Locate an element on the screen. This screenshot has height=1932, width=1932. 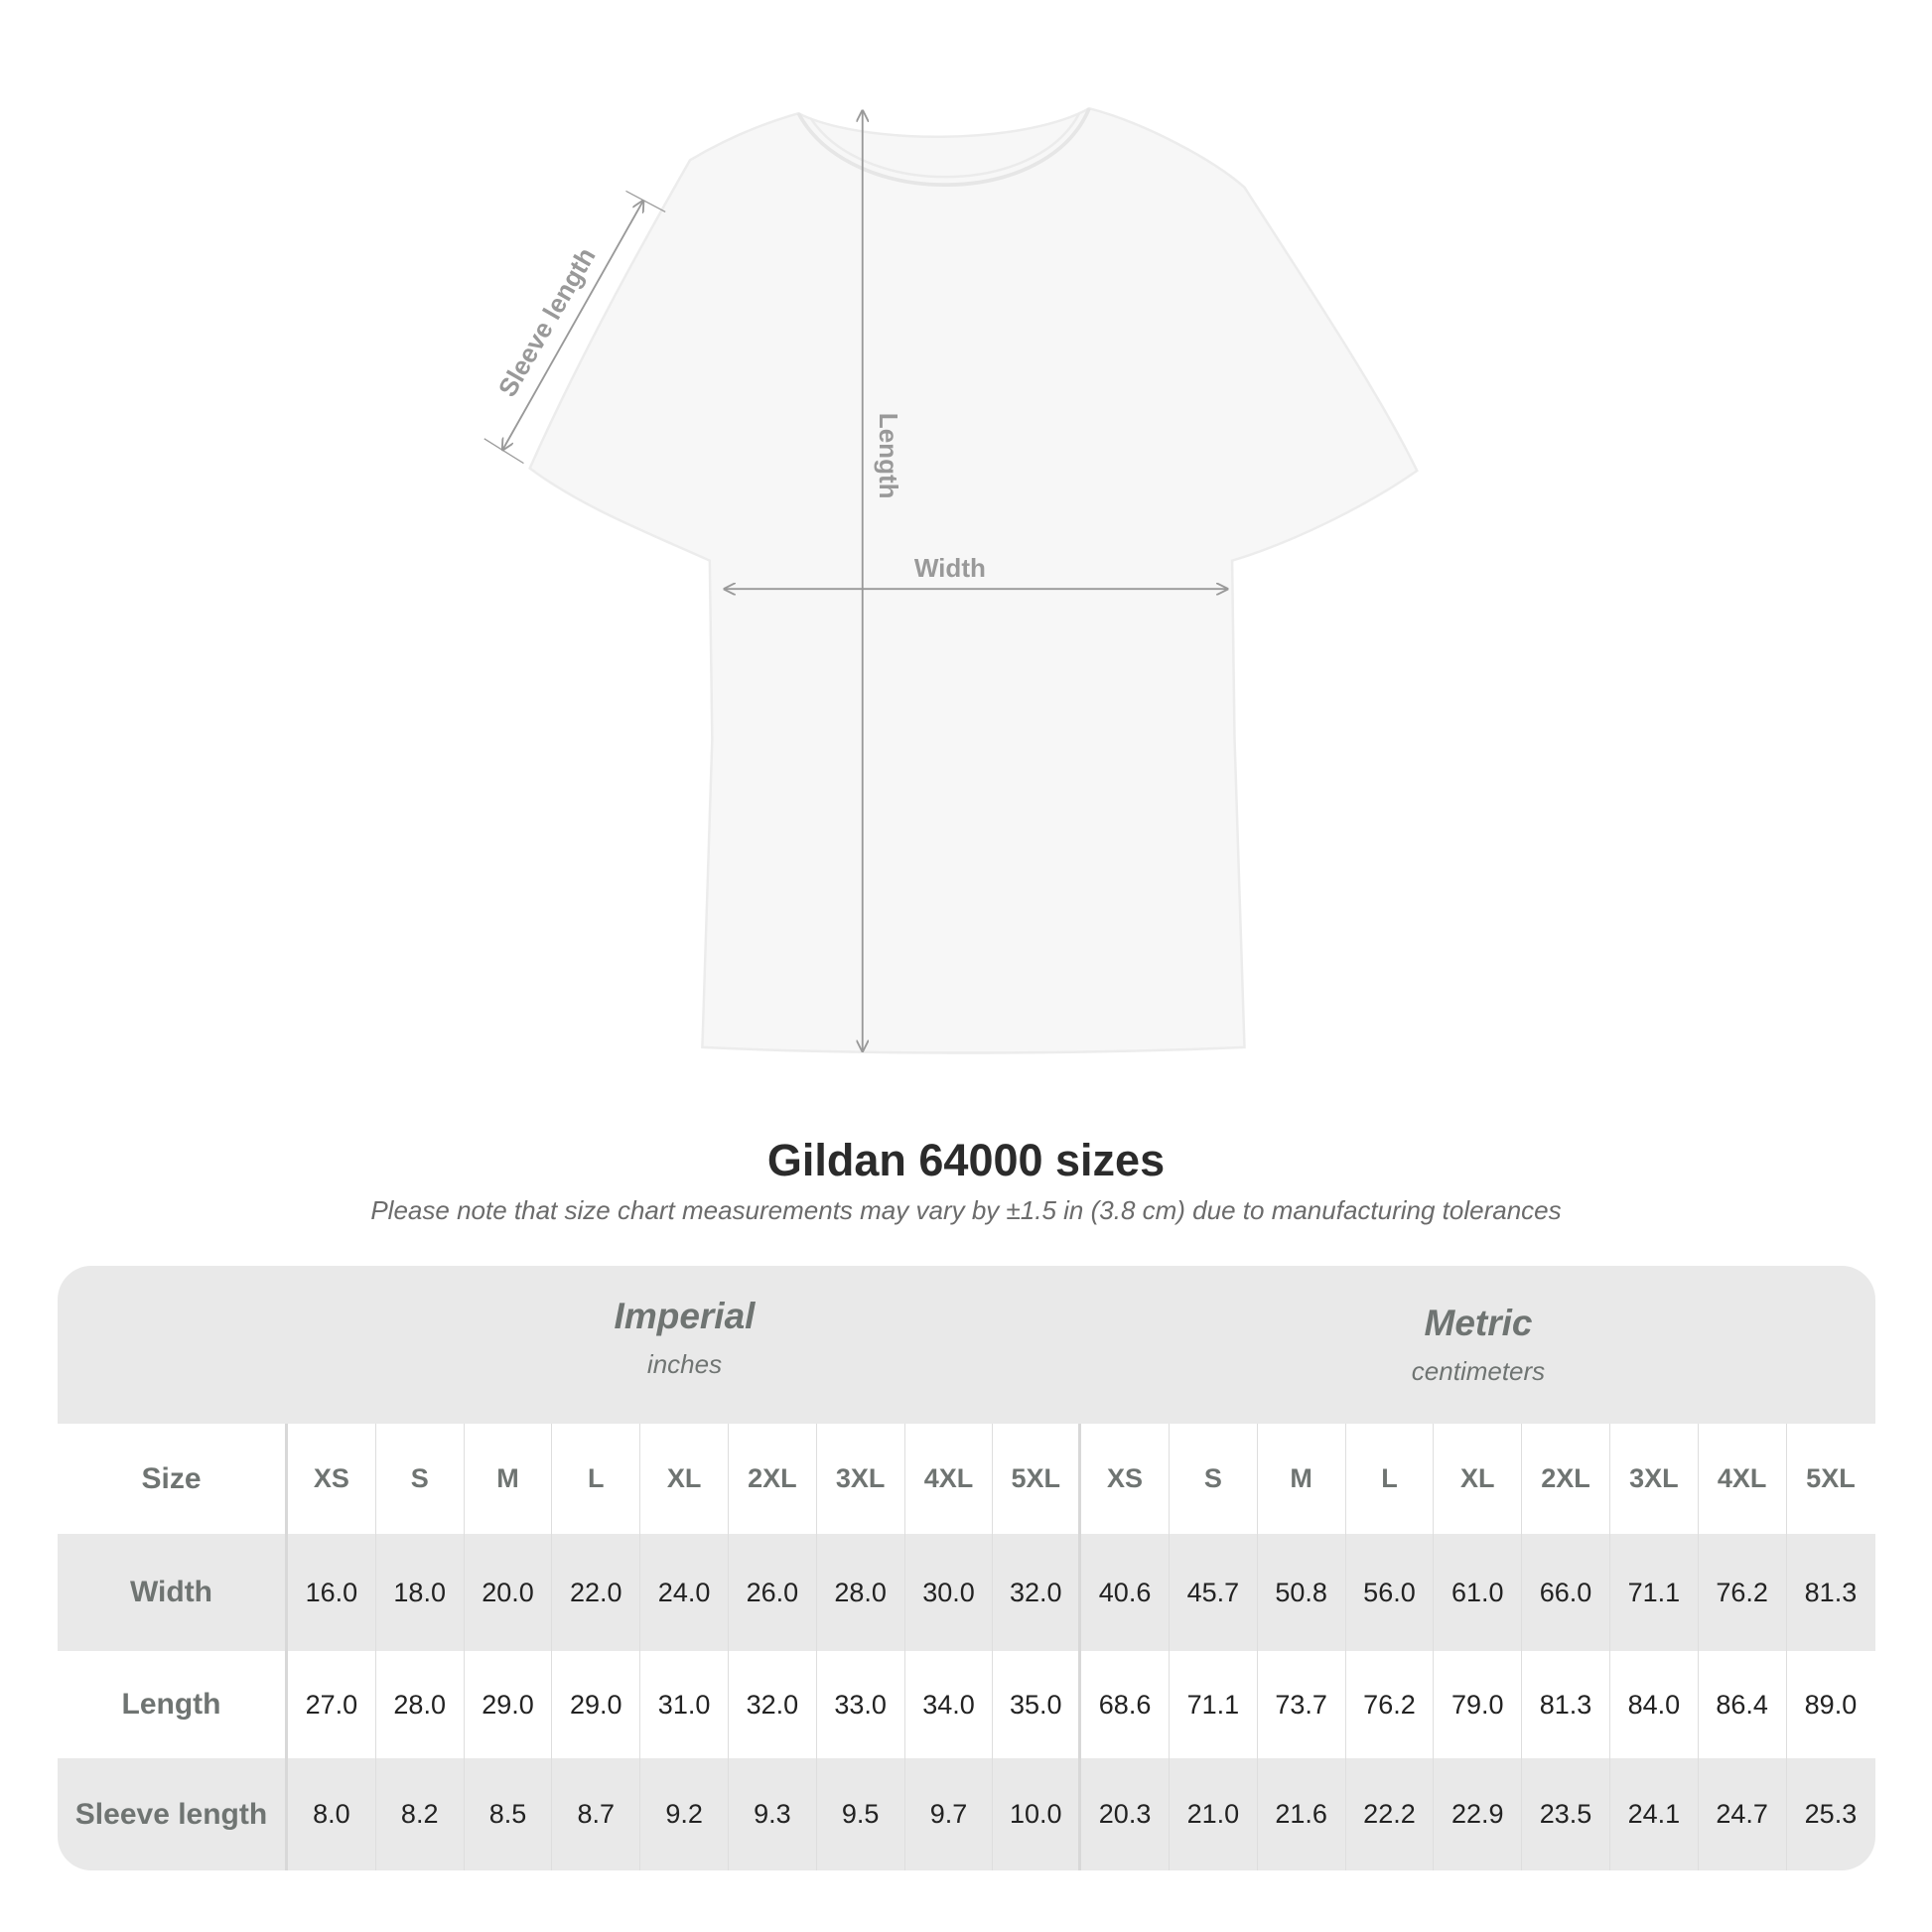
metric-value-cell: 24.1 is located at coordinates (1655, 1814).